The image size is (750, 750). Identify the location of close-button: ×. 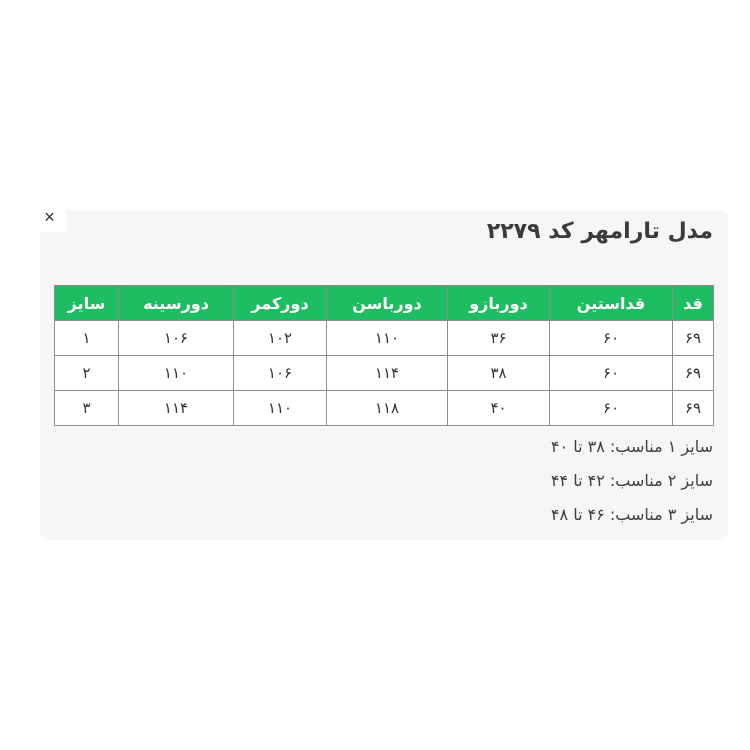
(49, 216).